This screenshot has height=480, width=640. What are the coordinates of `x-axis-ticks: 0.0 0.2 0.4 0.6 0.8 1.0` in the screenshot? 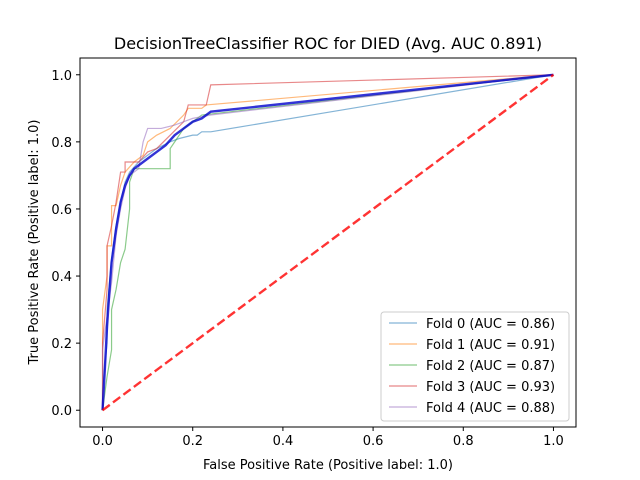 It's located at (328, 438).